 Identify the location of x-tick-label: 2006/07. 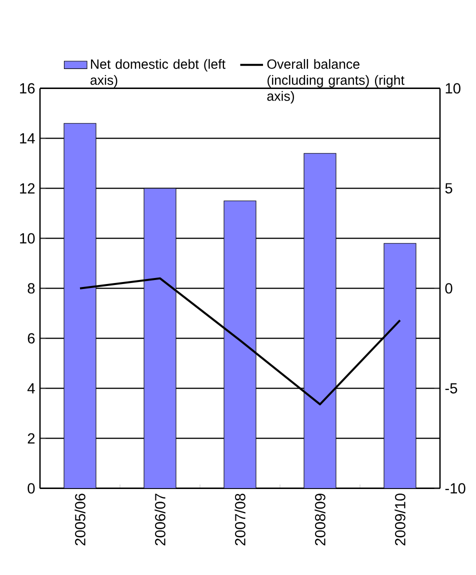
(160, 520).